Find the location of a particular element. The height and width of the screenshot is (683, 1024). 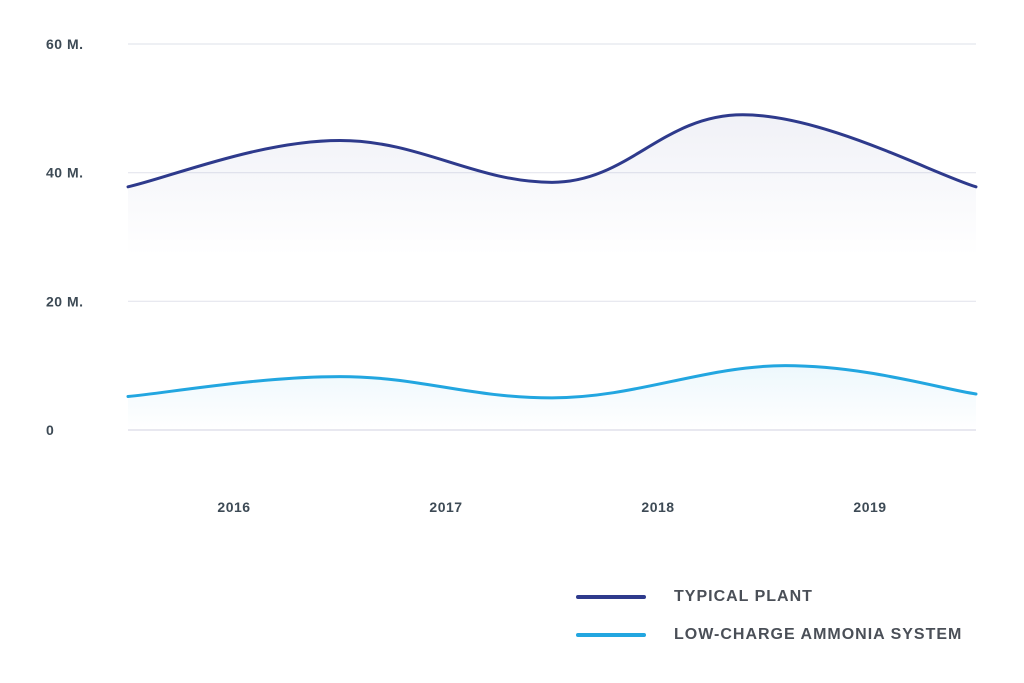

legend-label-typical-plant: TYPICAL PLANT is located at coordinates (743, 596).